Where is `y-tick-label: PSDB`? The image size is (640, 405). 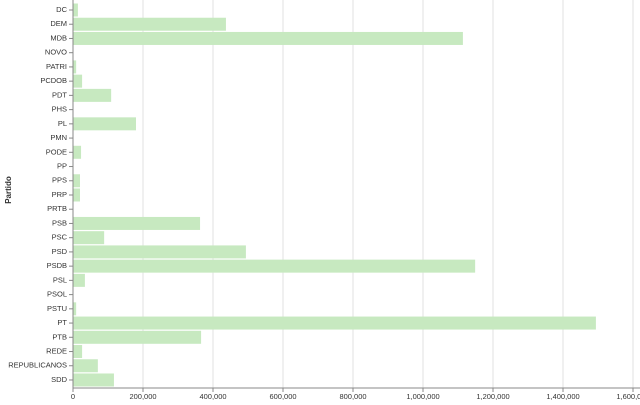
y-tick-label: PSDB is located at coordinates (57, 265).